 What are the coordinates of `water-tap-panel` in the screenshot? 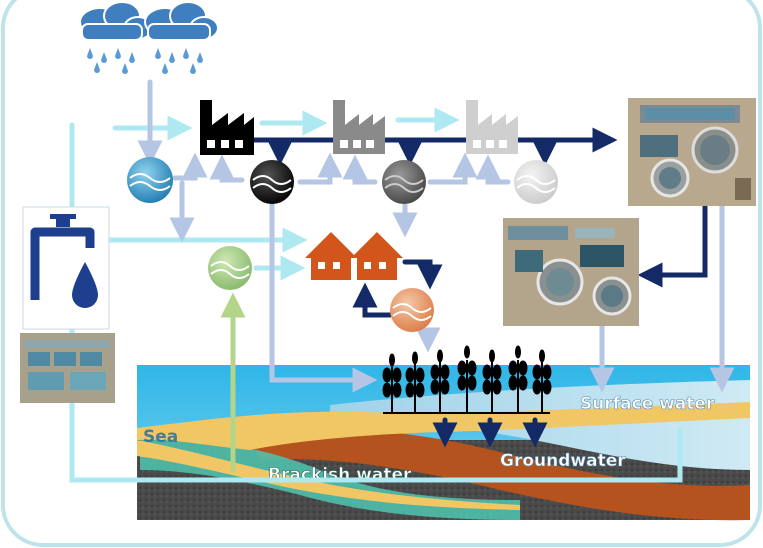 It's located at (66, 268).